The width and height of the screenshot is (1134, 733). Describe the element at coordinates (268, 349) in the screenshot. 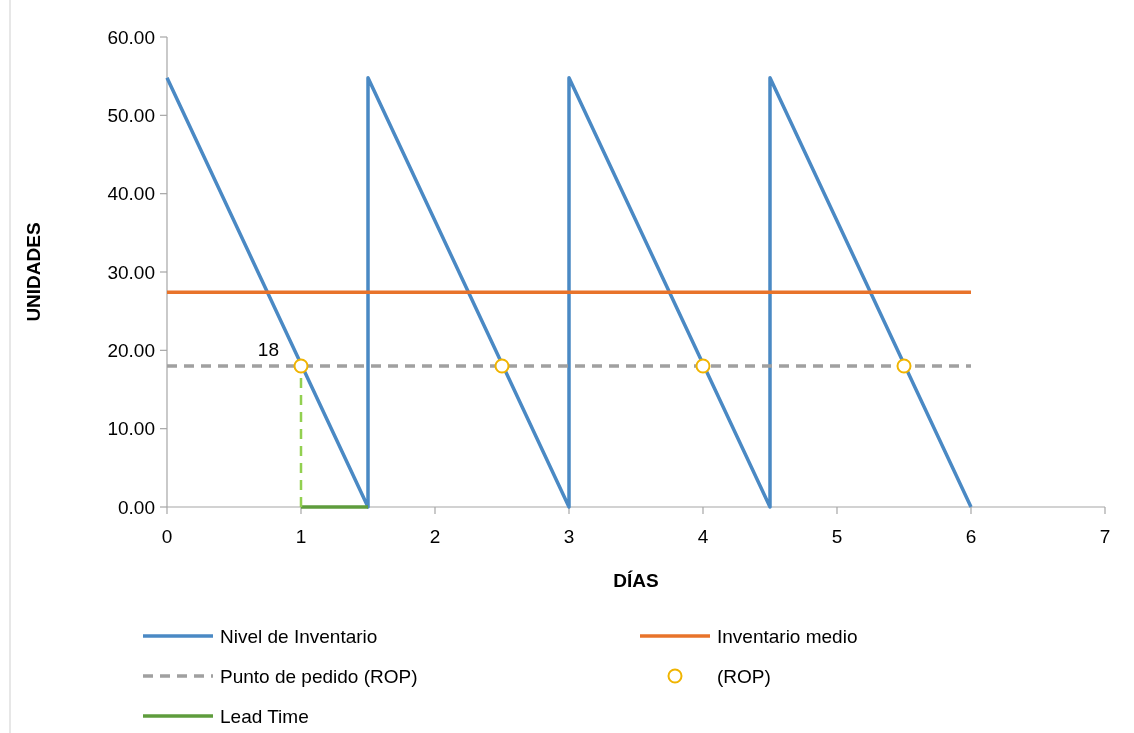

I see `annotation: 18` at that location.